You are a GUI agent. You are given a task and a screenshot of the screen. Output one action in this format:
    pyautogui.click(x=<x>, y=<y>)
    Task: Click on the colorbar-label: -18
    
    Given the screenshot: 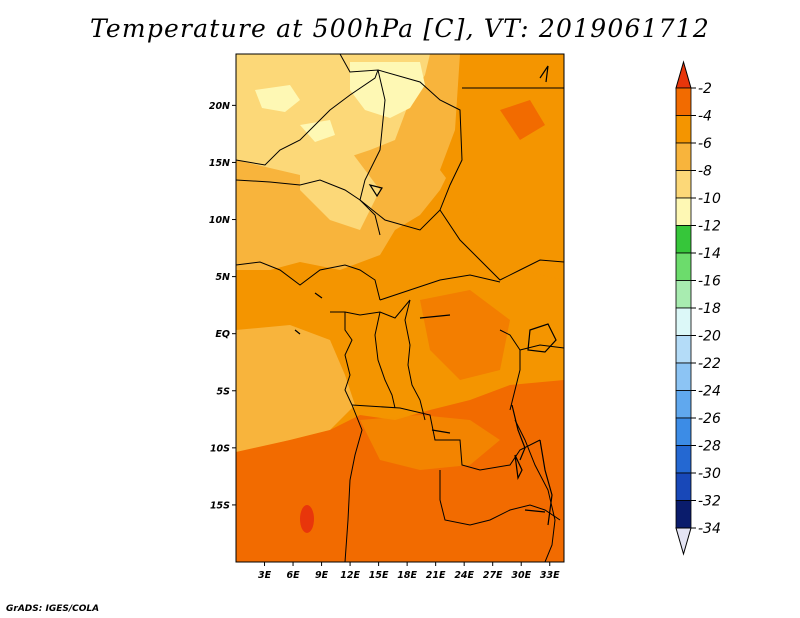 What is the action you would take?
    pyautogui.click(x=709, y=309)
    